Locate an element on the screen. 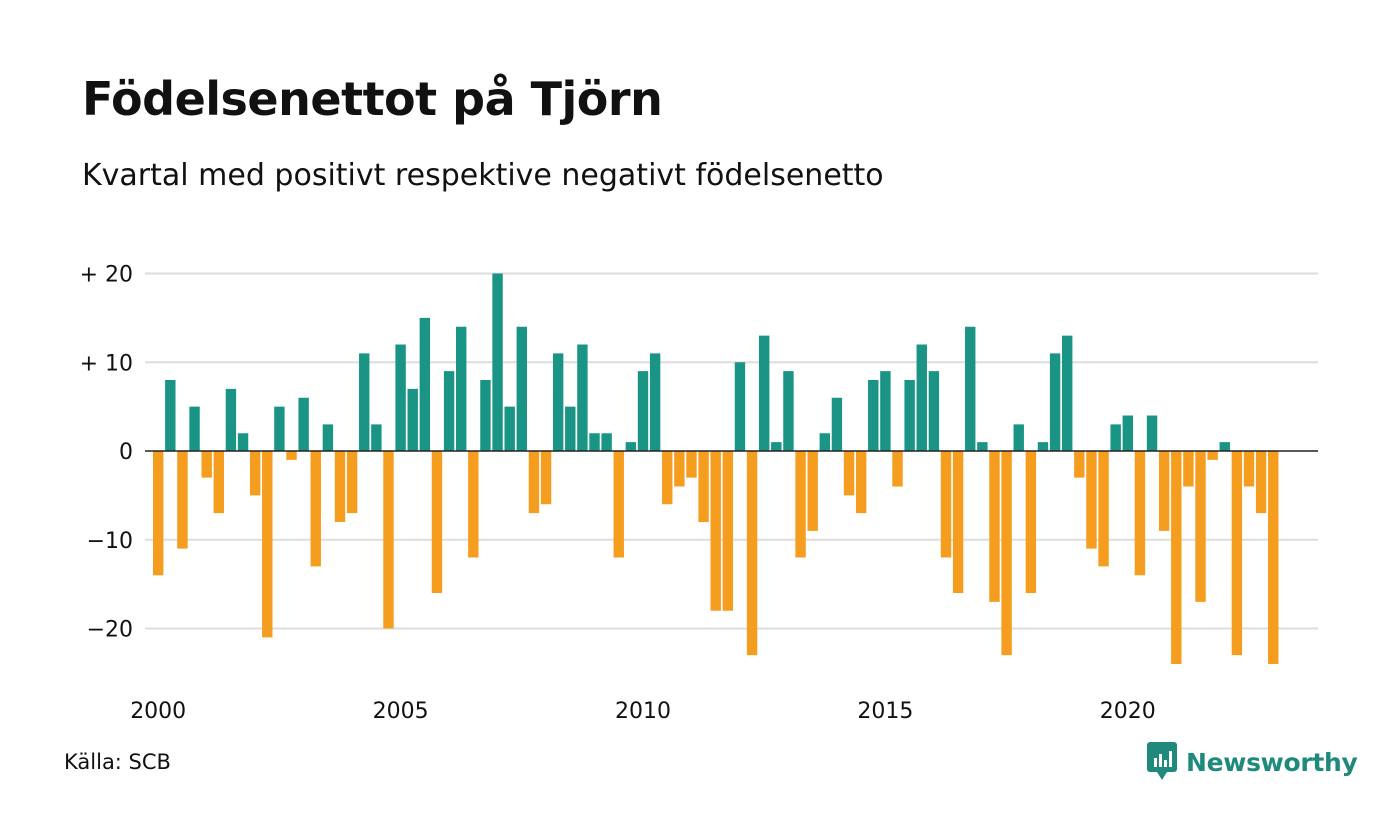  brand-logo: Newsworthy is located at coordinates (1252, 762).